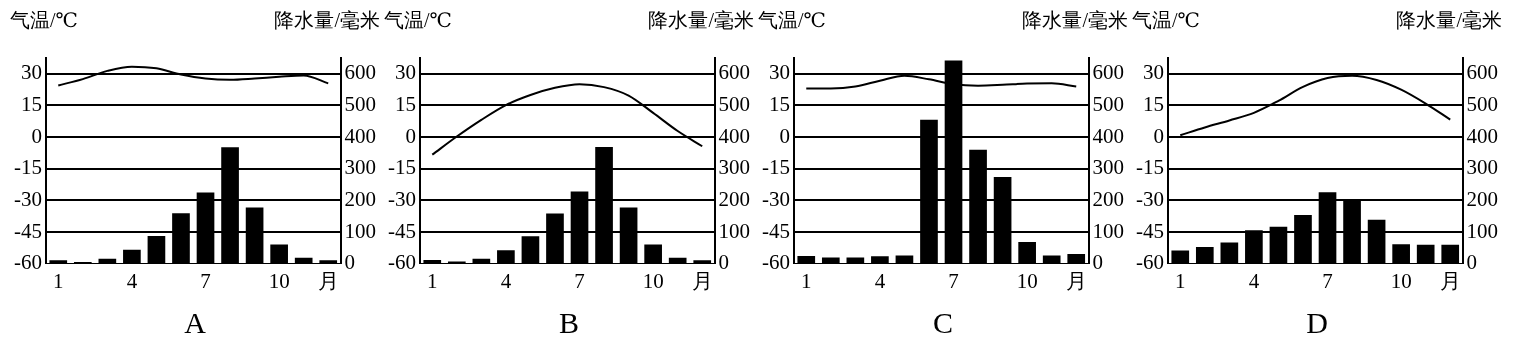  I want to click on text: B, so click(569, 322).